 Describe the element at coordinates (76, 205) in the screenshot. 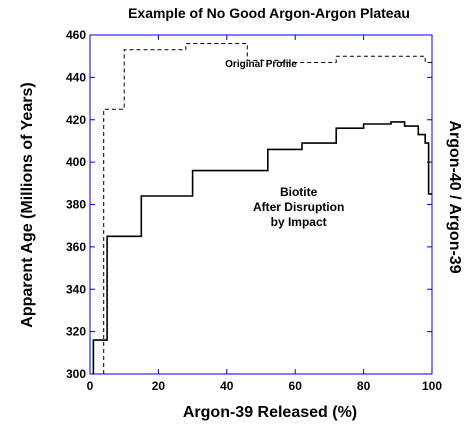

I see `y-tick-label: 380` at that location.